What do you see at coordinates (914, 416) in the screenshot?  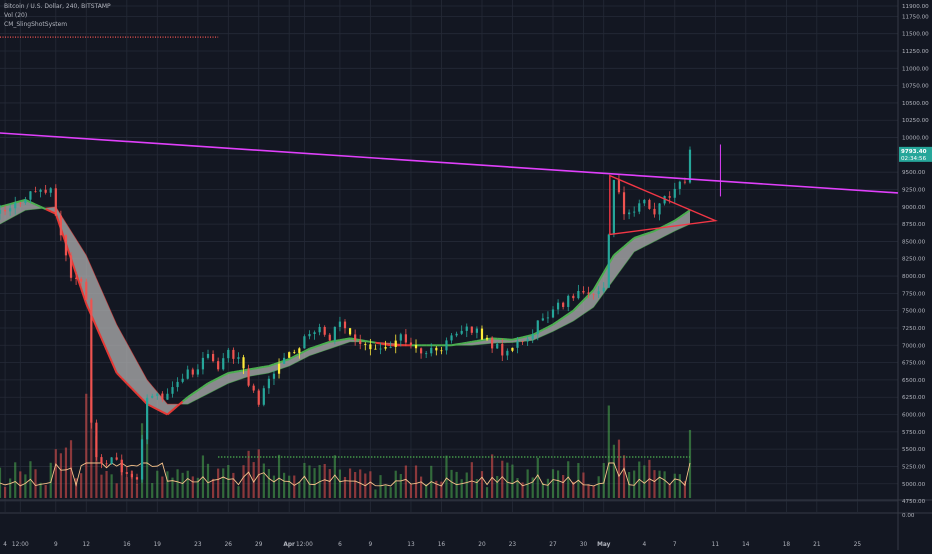 I see `price-tick-label: 6000.00` at bounding box center [914, 416].